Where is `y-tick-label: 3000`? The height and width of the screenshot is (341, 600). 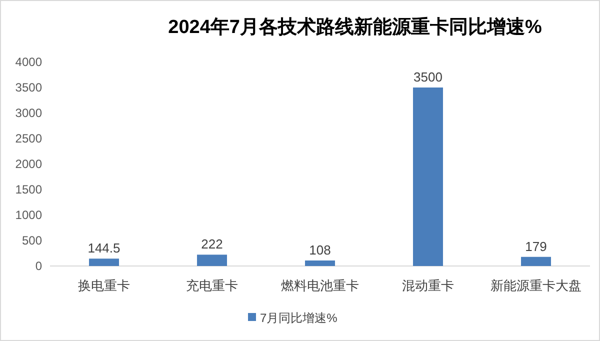 y-tick-label: 3000 is located at coordinates (28, 113).